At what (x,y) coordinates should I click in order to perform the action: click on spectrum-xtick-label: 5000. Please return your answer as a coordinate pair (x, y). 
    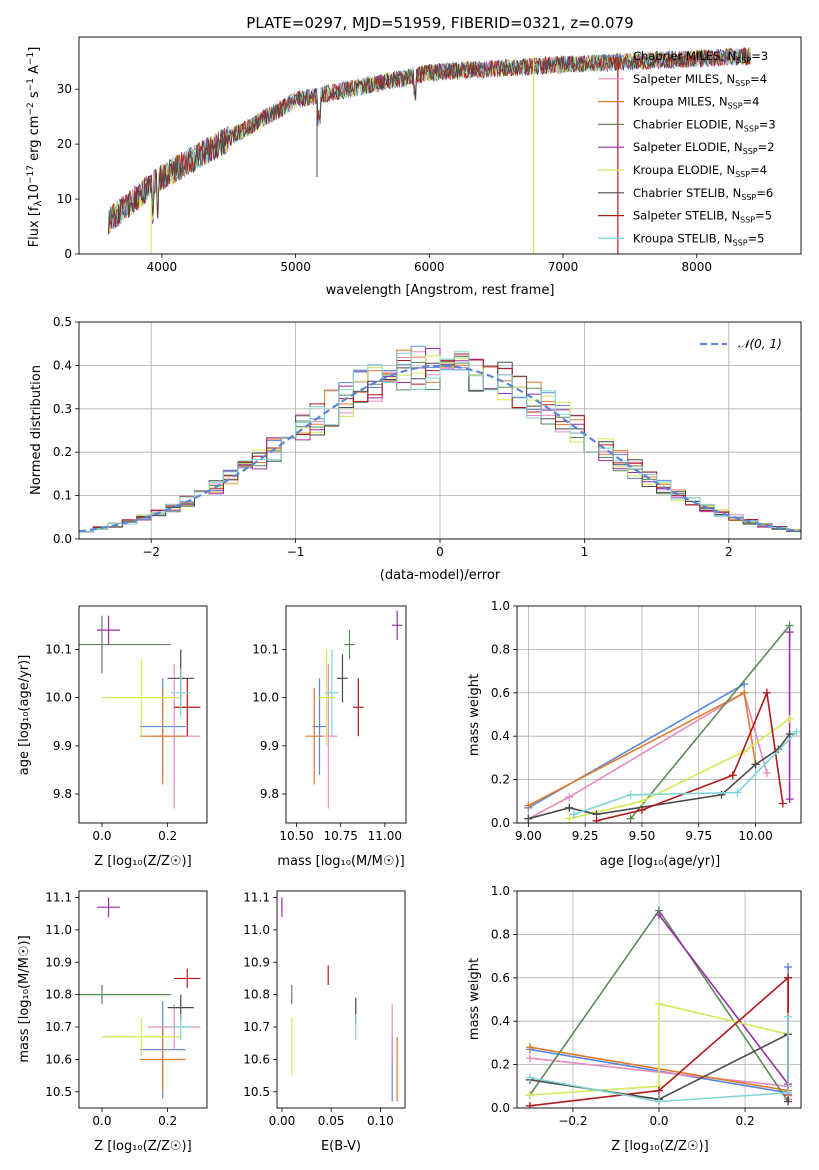
    Looking at the image, I should click on (295, 267).